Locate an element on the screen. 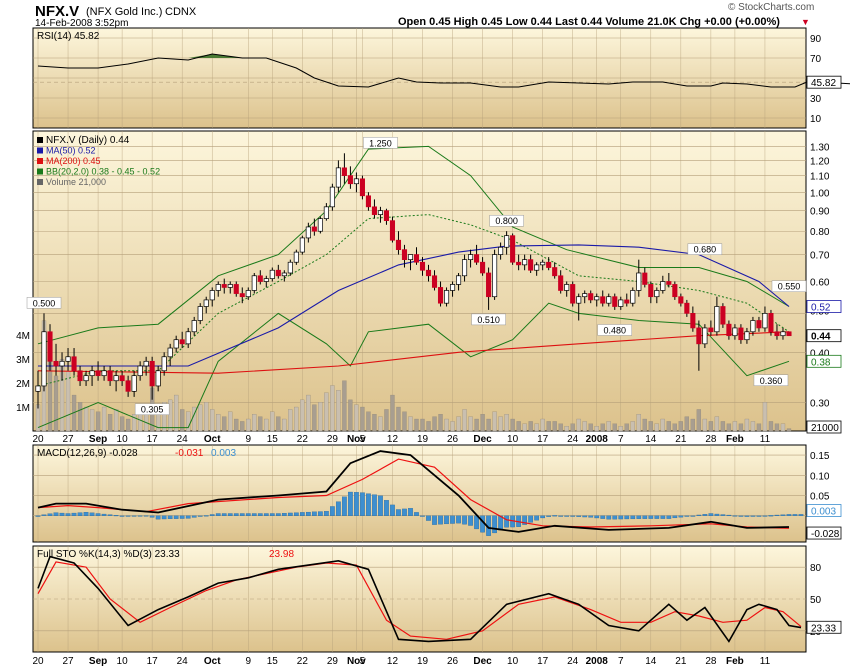  last-price-badge-box is located at coordinates (824, 336).